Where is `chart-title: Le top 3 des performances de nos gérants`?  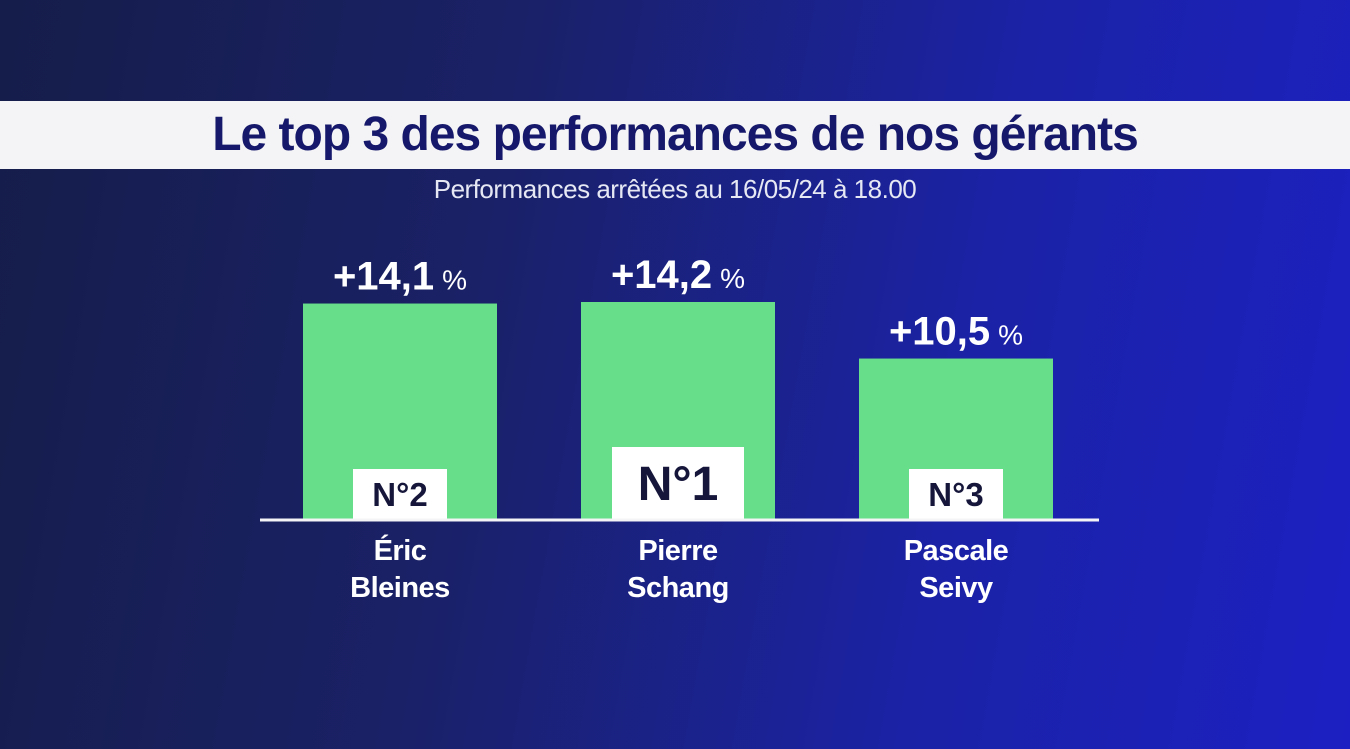 chart-title: Le top 3 des performances de nos gérants is located at coordinates (675, 134).